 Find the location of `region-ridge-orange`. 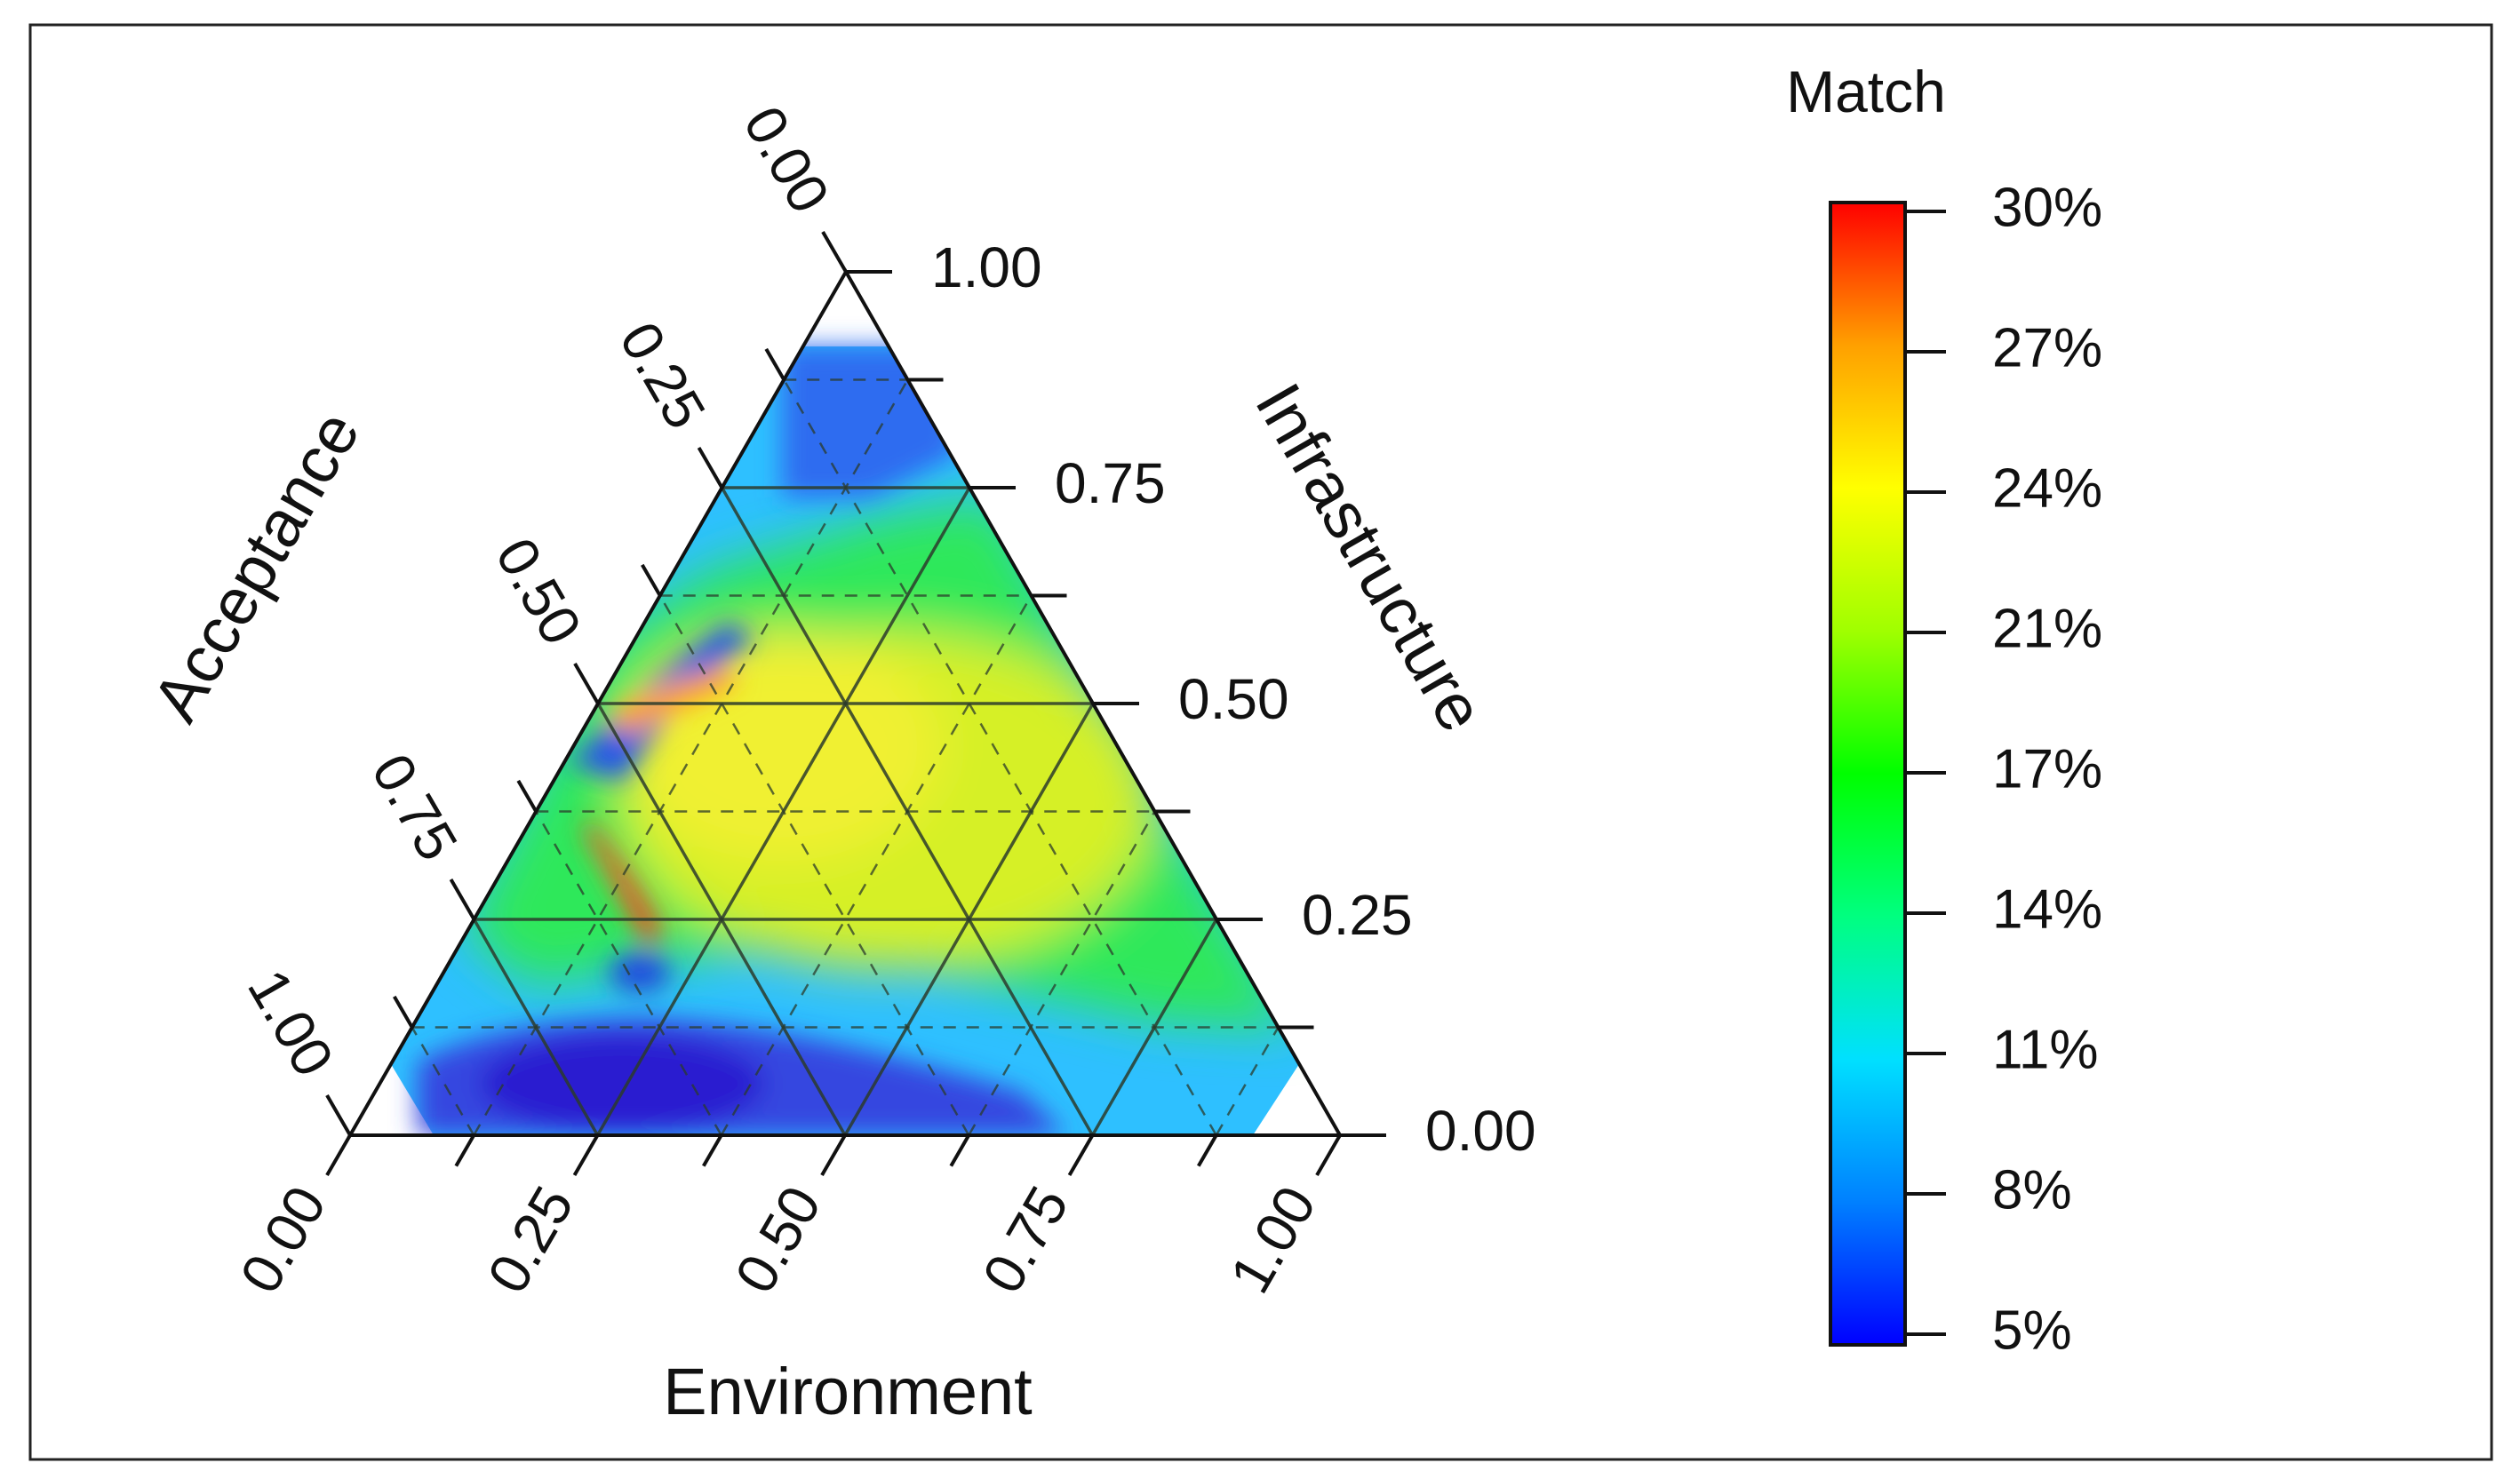

region-ridge-orange is located at coordinates (675, 701).